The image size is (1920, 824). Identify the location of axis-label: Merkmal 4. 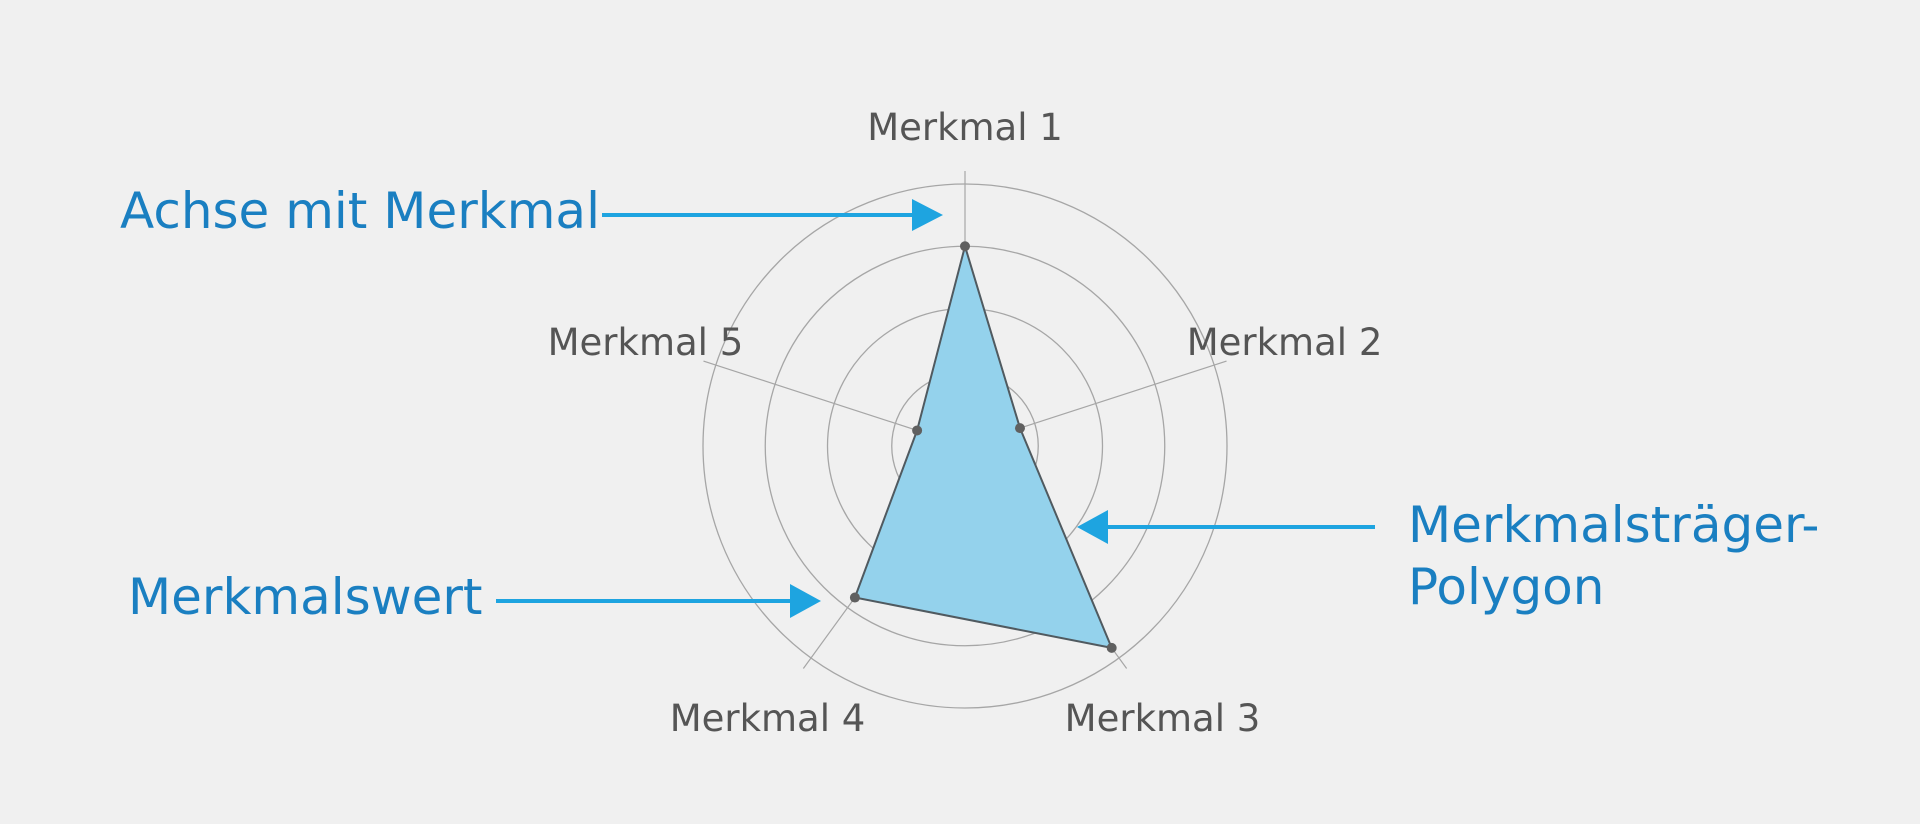
(768, 718).